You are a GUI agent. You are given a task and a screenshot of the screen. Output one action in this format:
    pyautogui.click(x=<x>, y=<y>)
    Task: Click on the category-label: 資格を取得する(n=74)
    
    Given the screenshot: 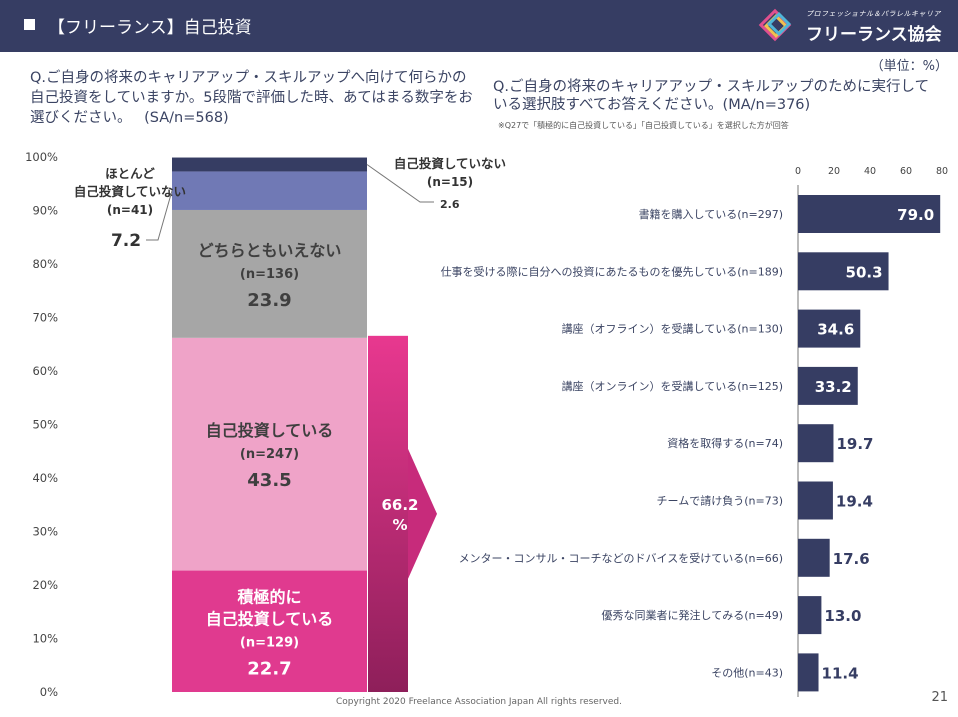 What is the action you would take?
    pyautogui.click(x=725, y=443)
    